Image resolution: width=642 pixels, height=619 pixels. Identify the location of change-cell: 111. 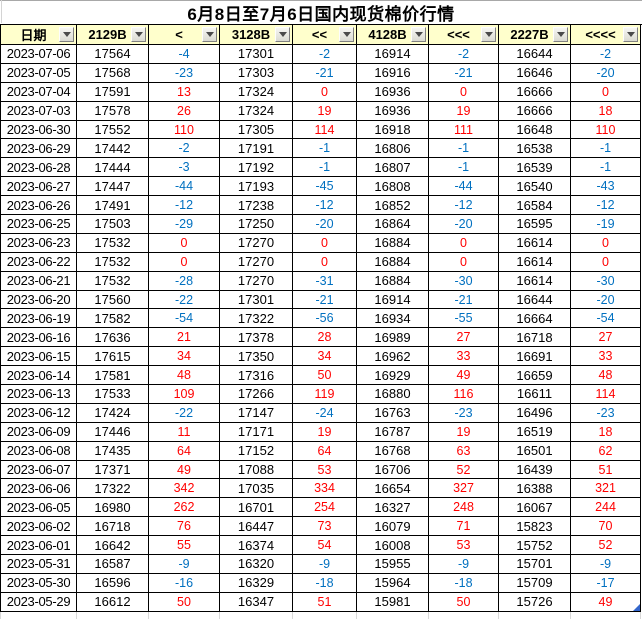
(464, 130).